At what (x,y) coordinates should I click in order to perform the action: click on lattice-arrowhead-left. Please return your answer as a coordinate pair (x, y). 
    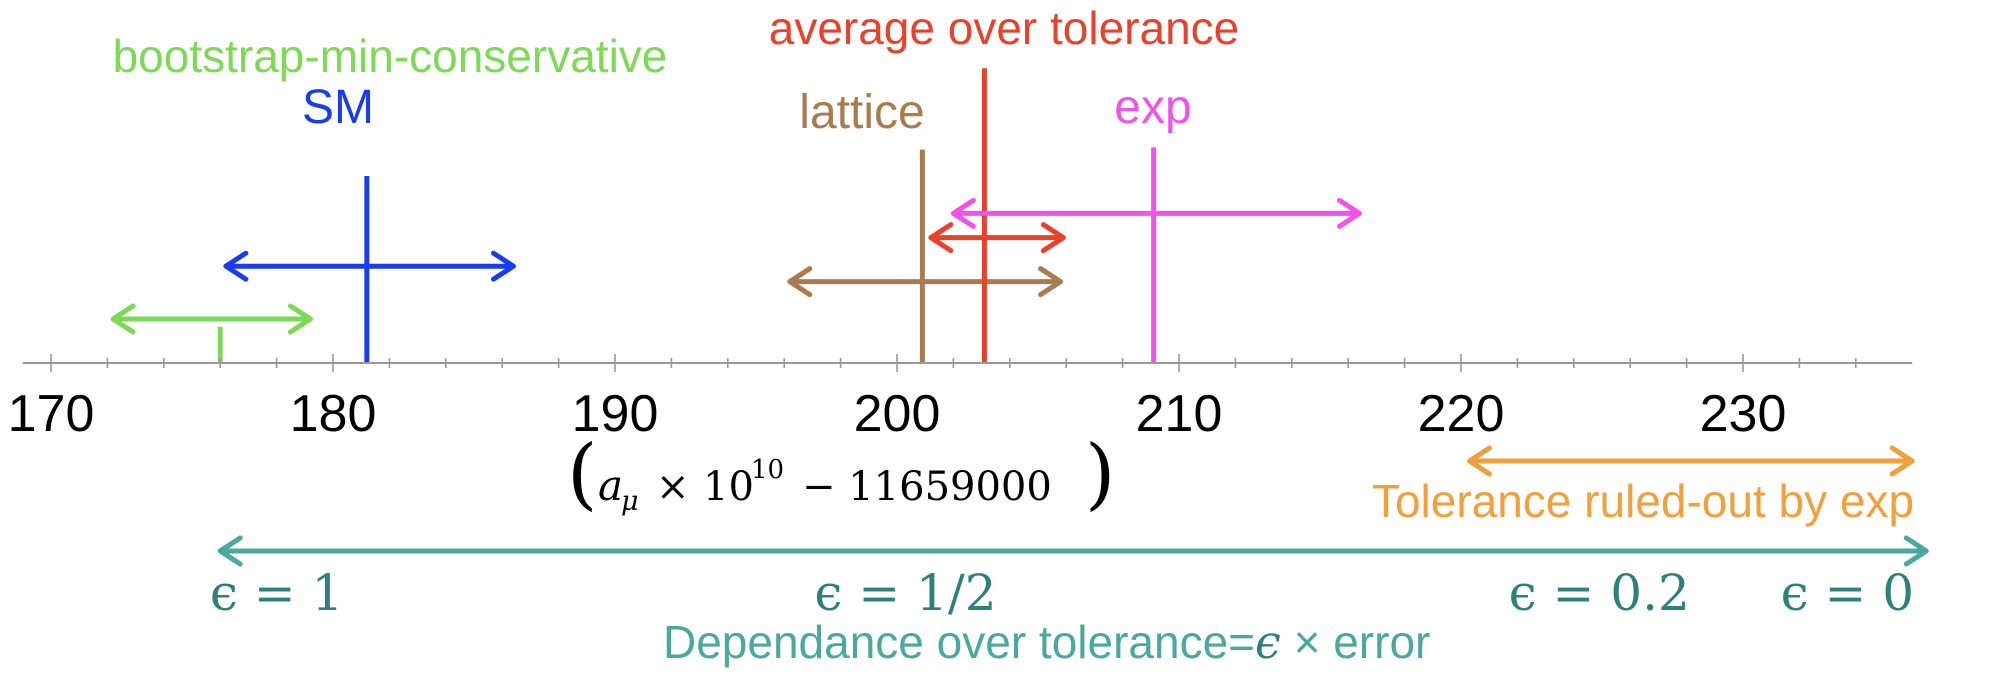
    Looking at the image, I should click on (800, 282).